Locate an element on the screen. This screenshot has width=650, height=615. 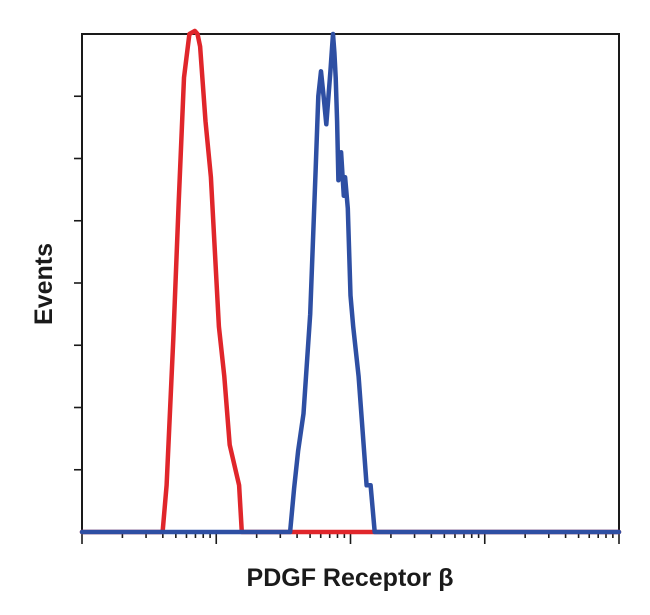
x-axis-label: PDGF Receptor β is located at coordinates (350, 578).